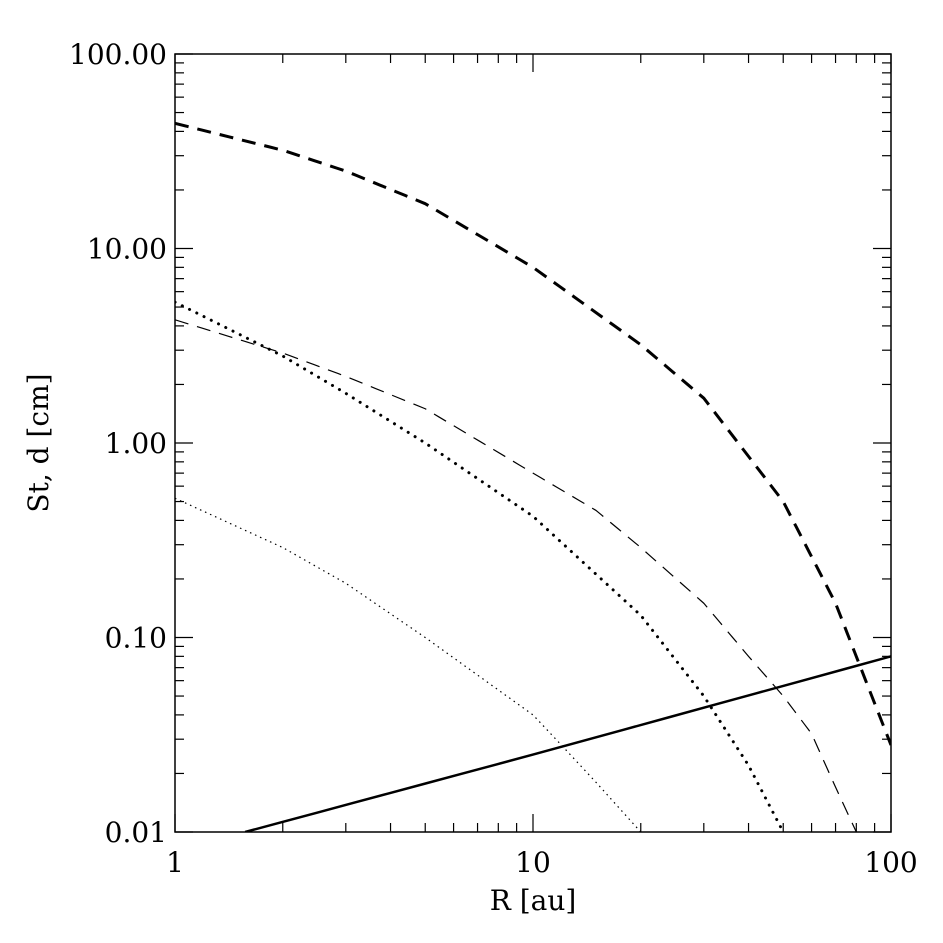 The height and width of the screenshot is (943, 943). I want to click on y-tick-label: 0.01, so click(136, 832).